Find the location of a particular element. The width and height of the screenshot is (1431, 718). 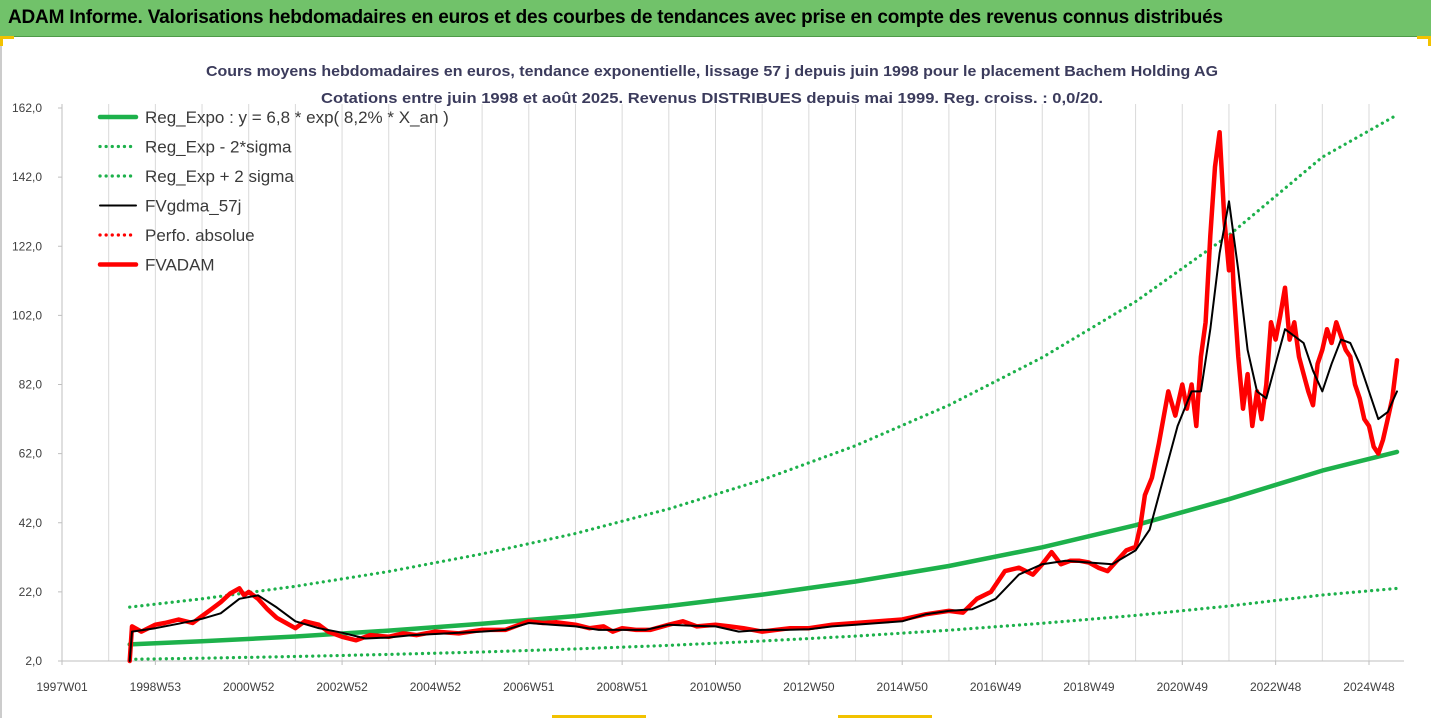

corner-mark-top-left-v is located at coordinates (1, 41).